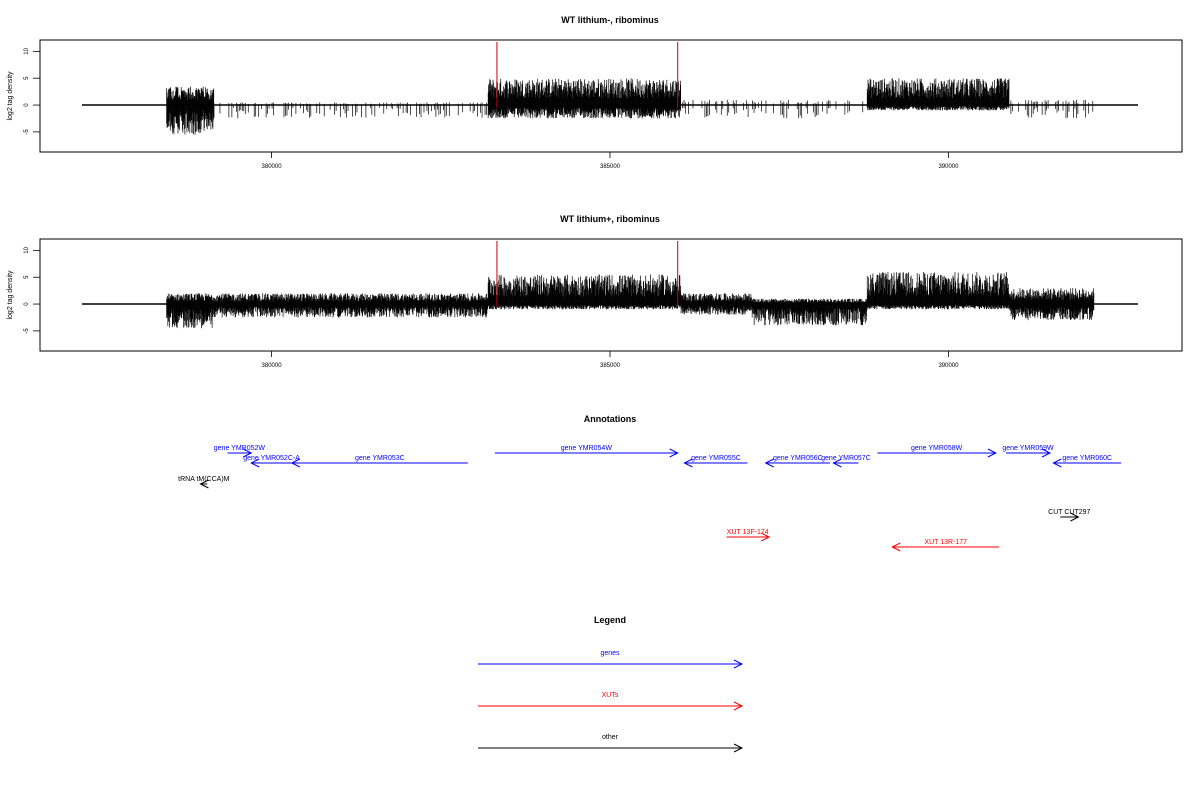 The image size is (1200, 800). I want to click on feature-label: gene YMR060C, so click(1087, 458).